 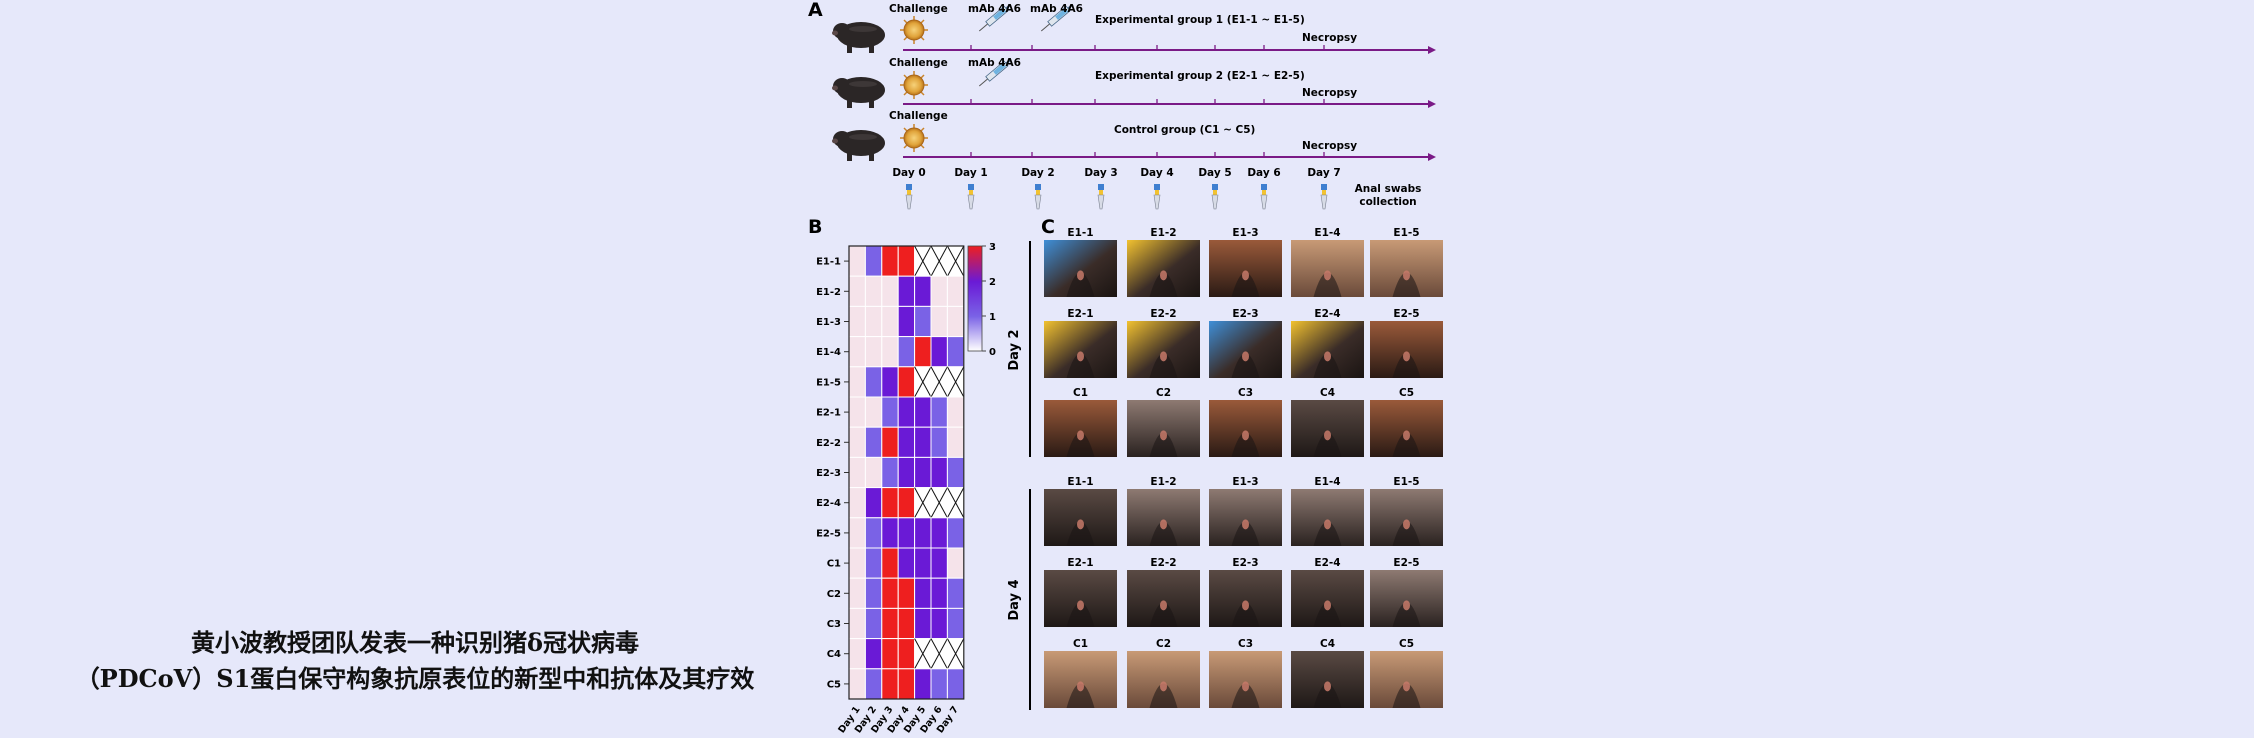 What do you see at coordinates (828, 503) in the screenshot?
I see `heatmap-row-label: E2-4` at bounding box center [828, 503].